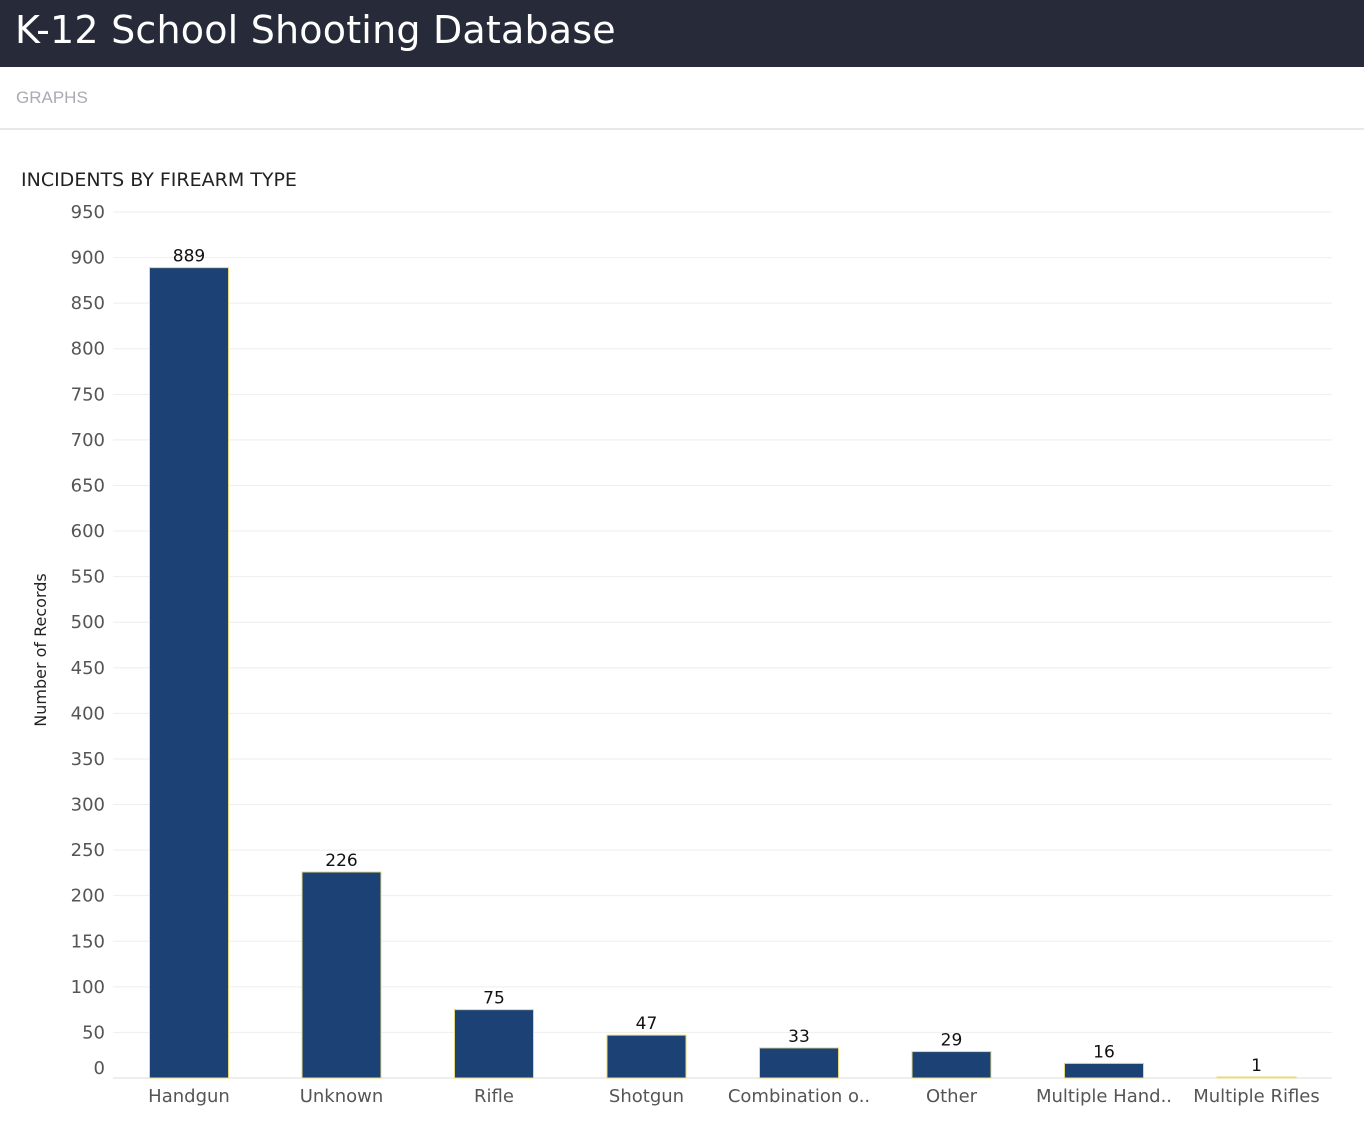  I want to click on app-title: K-12 School Shooting Database, so click(315, 30).